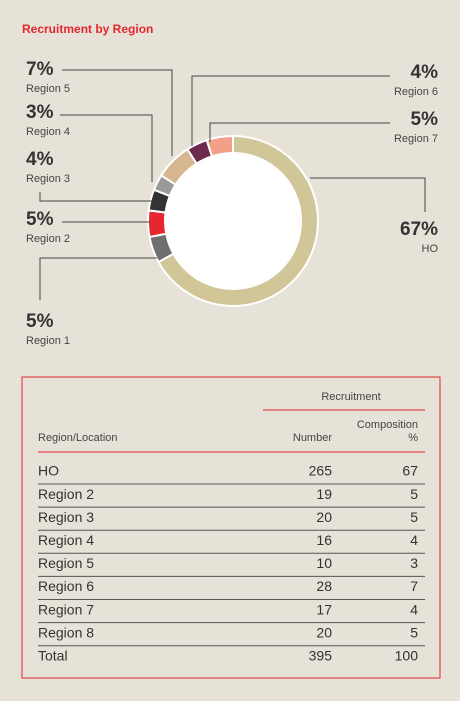 The height and width of the screenshot is (701, 460). What do you see at coordinates (78, 438) in the screenshot?
I see `column-header: Region/Location` at bounding box center [78, 438].